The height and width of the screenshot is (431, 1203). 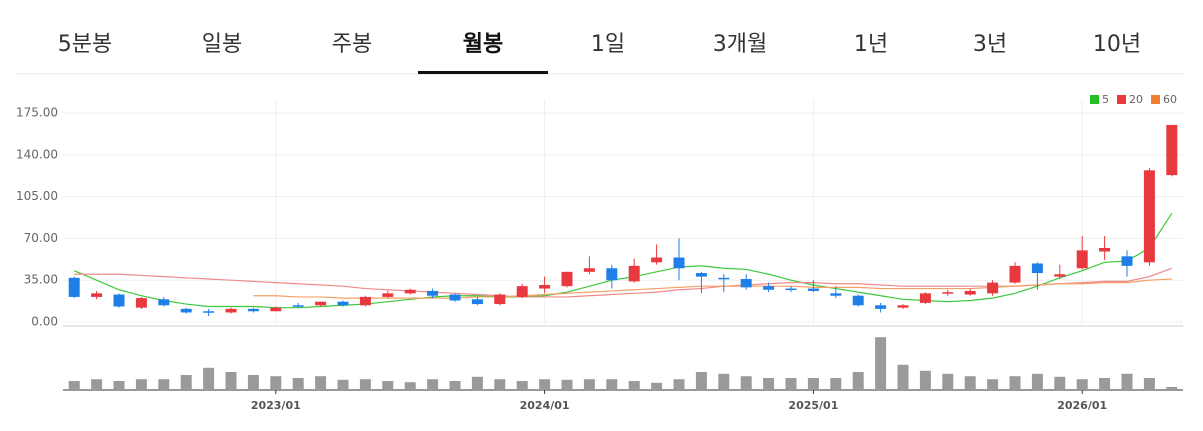 What do you see at coordinates (222, 44) in the screenshot?
I see `tab: 일봉` at bounding box center [222, 44].